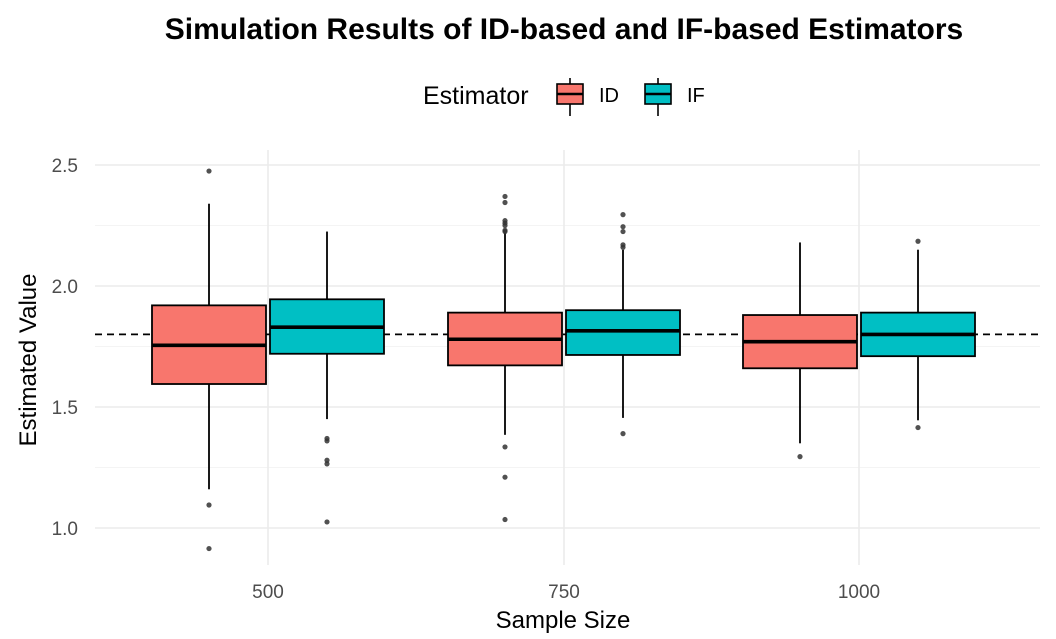 The width and height of the screenshot is (1056, 639). What do you see at coordinates (696, 96) in the screenshot?
I see `legend-label: IF` at bounding box center [696, 96].